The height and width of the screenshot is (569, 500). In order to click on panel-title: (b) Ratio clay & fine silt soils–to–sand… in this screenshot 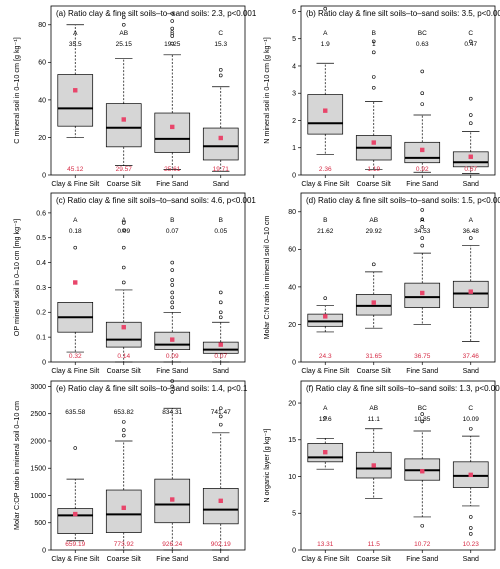, I will do `click(403, 13)`.